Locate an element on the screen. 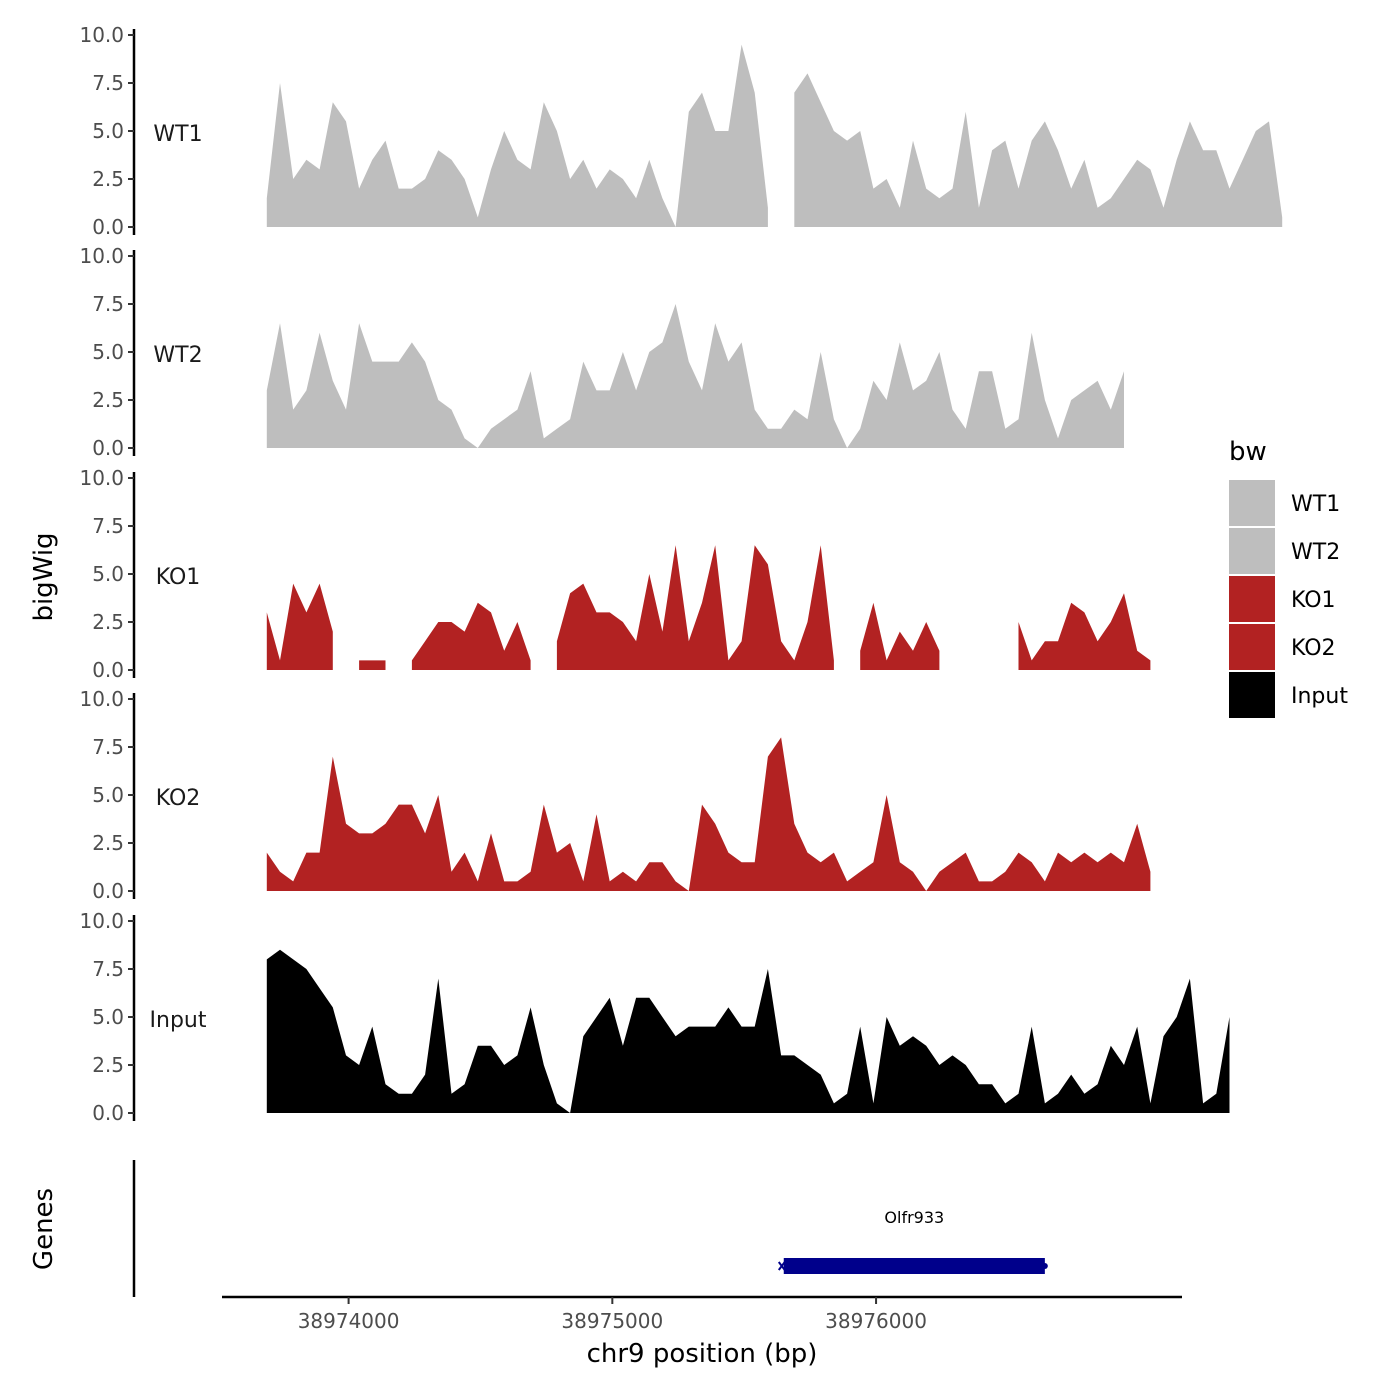 The width and height of the screenshot is (1400, 1400). track-label: WT2 is located at coordinates (177, 355).